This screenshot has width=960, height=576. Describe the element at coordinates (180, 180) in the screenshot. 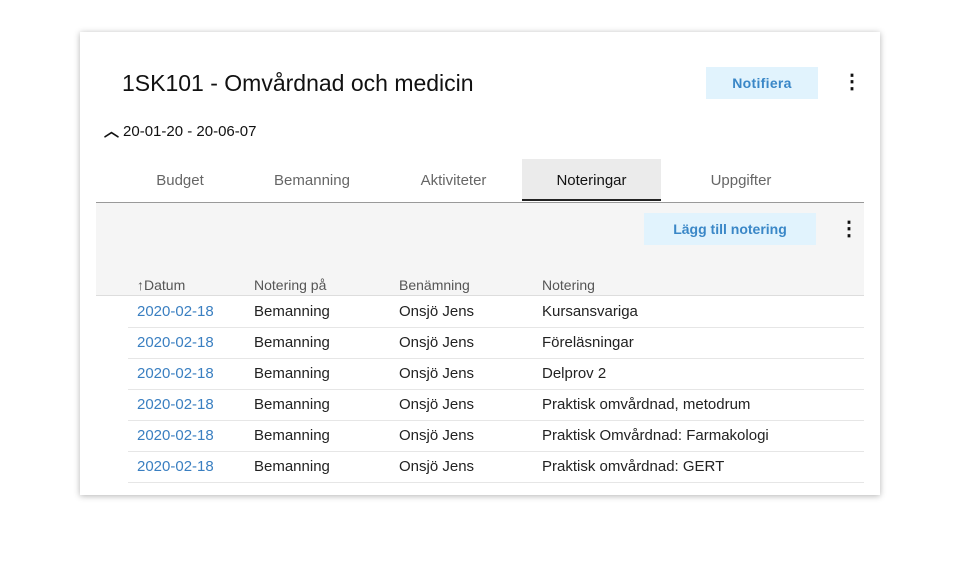

I see `tab-budget: Budget` at that location.